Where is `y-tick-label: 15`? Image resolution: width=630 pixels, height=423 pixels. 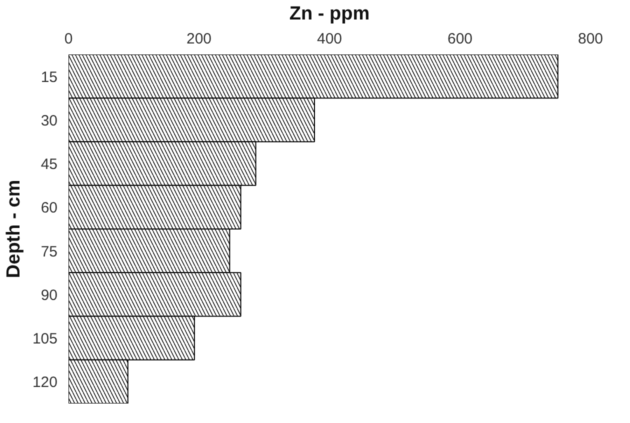
y-tick-label: 15 is located at coordinates (49, 77).